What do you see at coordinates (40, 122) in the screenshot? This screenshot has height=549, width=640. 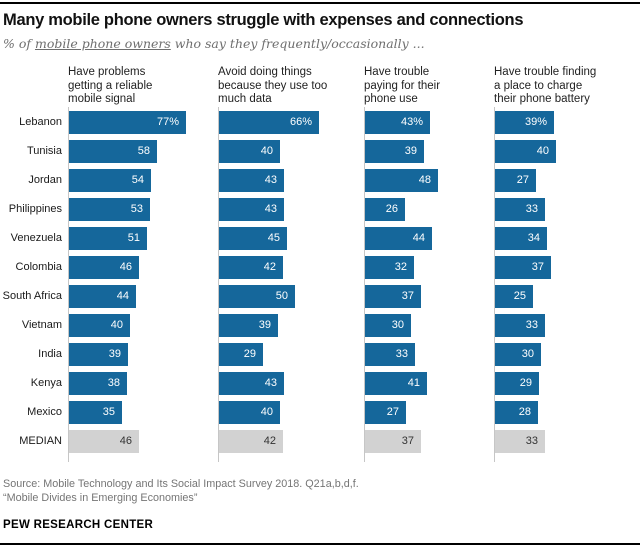 I see `row-label-lebanon: Lebanon` at bounding box center [40, 122].